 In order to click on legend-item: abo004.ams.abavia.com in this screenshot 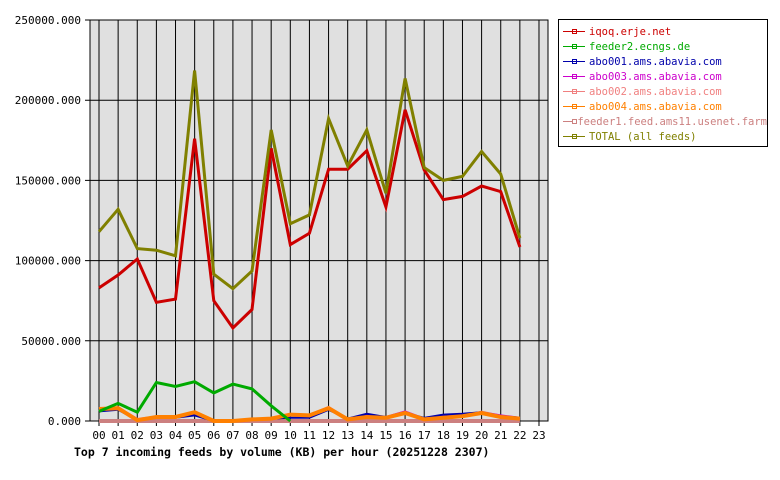, I will do `click(663, 106)`.